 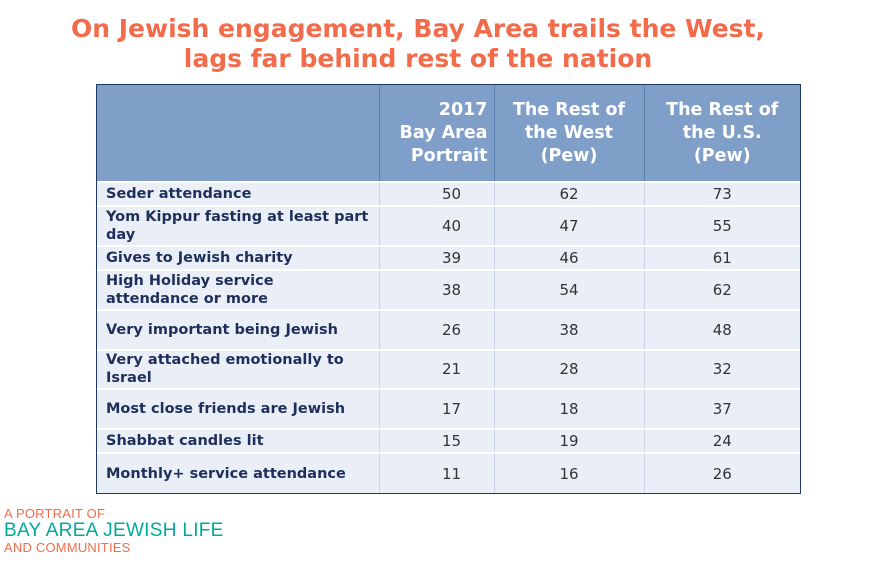 What do you see at coordinates (569, 442) in the screenshot?
I see `value-rest-of-west: 19` at bounding box center [569, 442].